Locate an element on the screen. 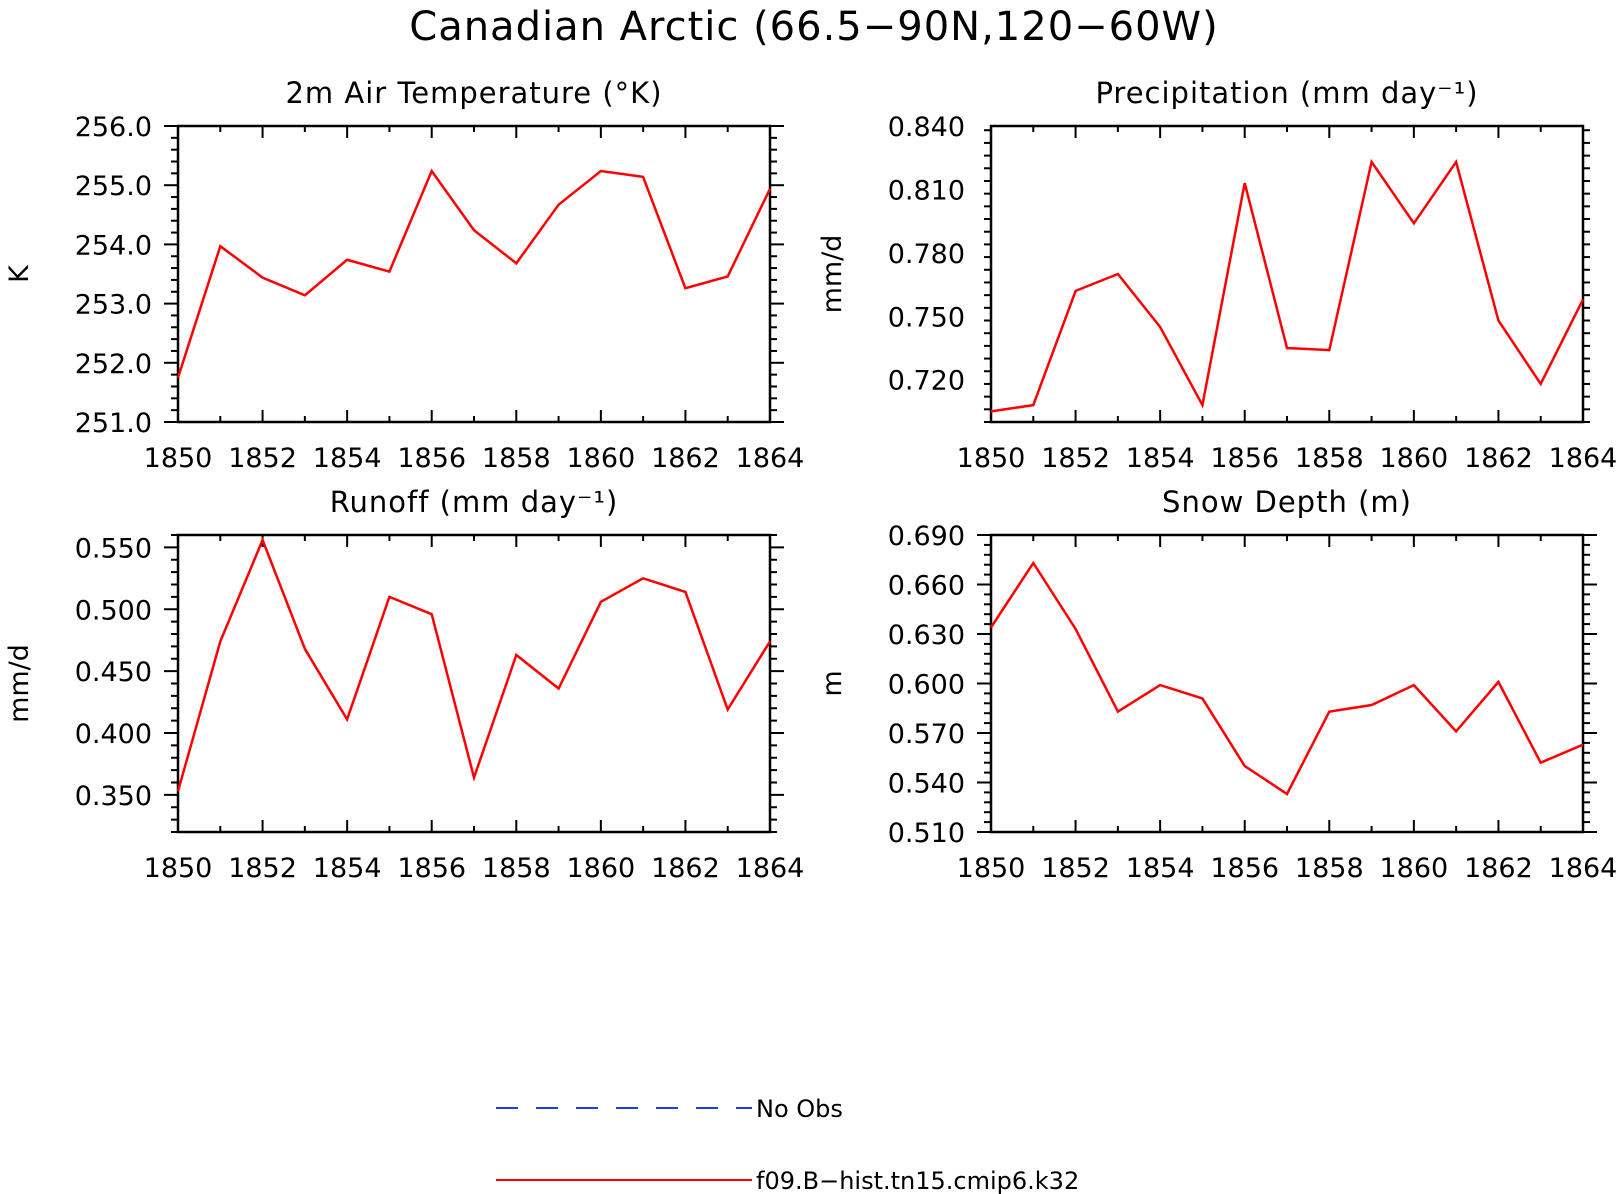  y-tick-label: 0.550 is located at coordinates (113, 548).